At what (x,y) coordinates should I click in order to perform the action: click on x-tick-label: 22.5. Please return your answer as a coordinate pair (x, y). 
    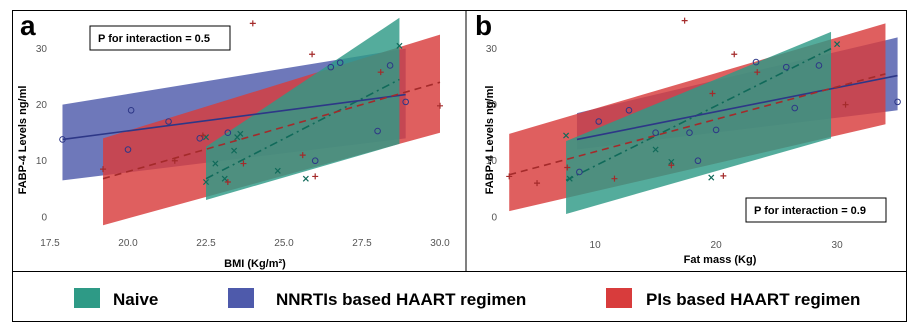
    Looking at the image, I should click on (206, 243).